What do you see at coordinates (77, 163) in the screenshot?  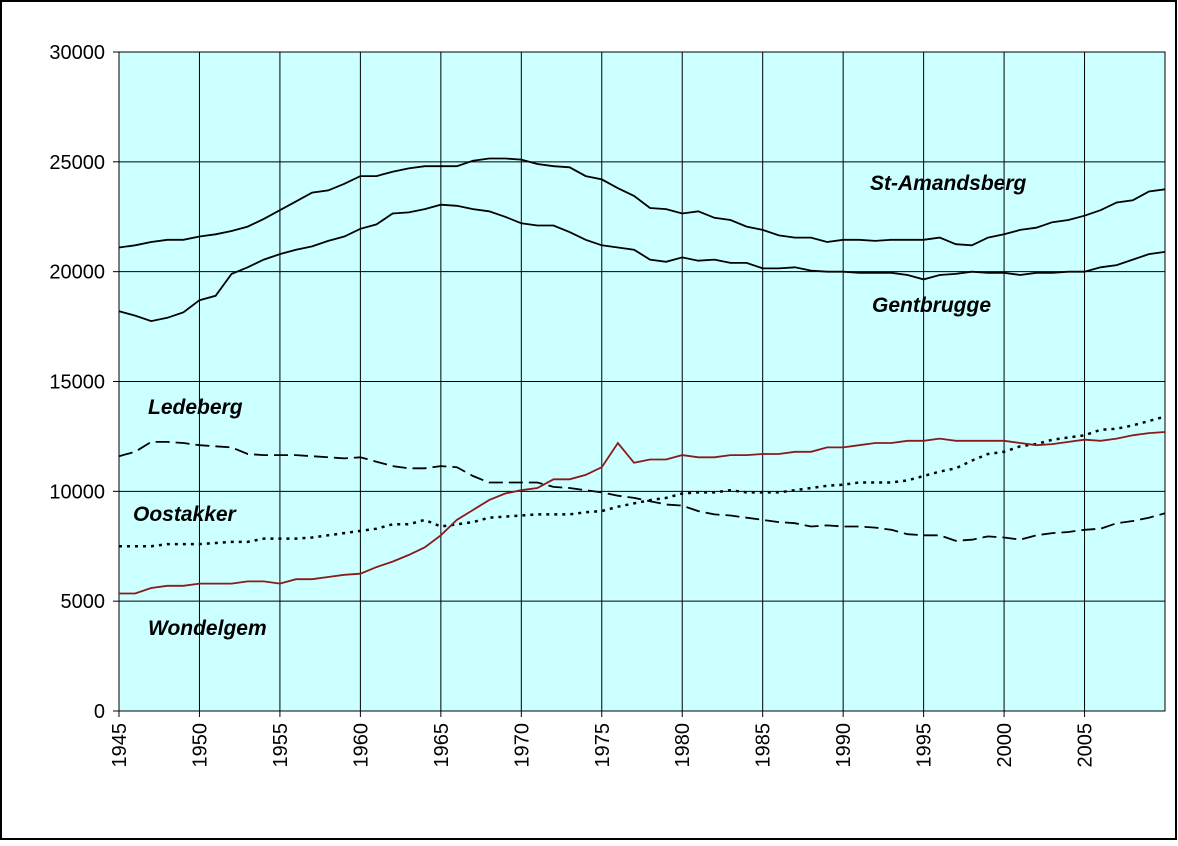 I see `y-tick-label: 25000` at bounding box center [77, 163].